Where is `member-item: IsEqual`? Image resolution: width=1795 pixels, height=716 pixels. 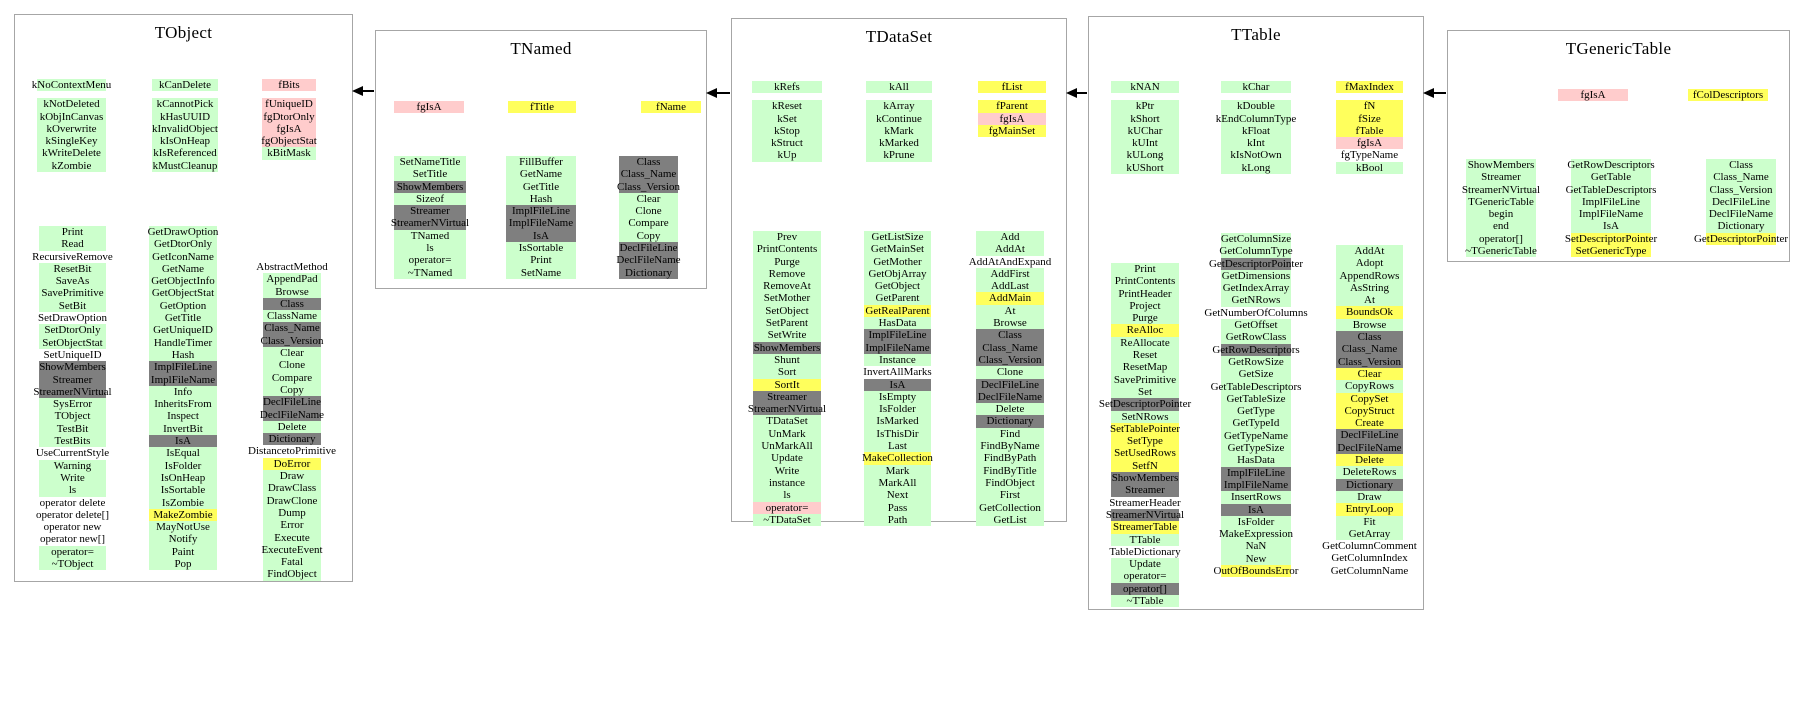 member-item: IsEqual is located at coordinates (183, 453).